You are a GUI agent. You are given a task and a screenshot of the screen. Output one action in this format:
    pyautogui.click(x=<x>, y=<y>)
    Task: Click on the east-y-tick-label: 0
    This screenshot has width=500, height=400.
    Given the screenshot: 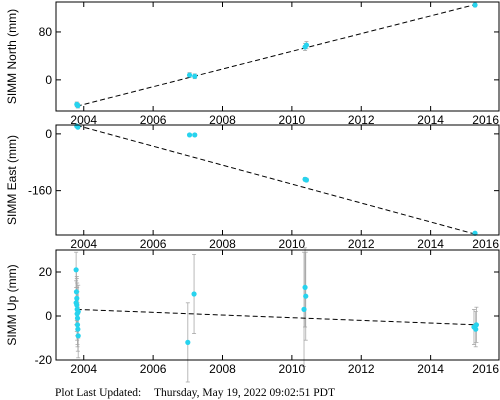 What is the action you would take?
    pyautogui.click(x=48, y=134)
    